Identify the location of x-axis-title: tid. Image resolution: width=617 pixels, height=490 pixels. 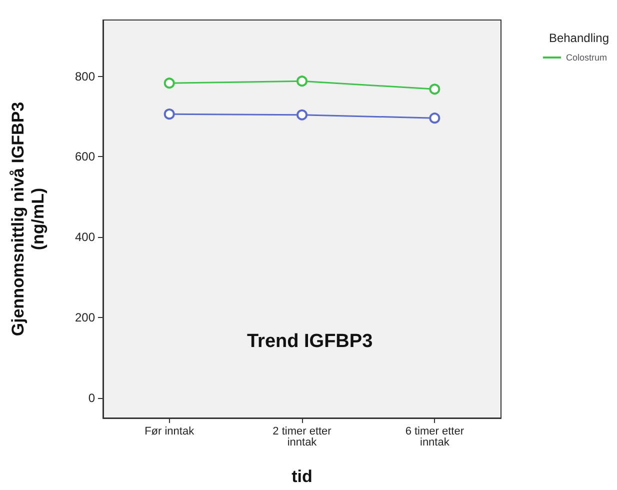
(302, 476).